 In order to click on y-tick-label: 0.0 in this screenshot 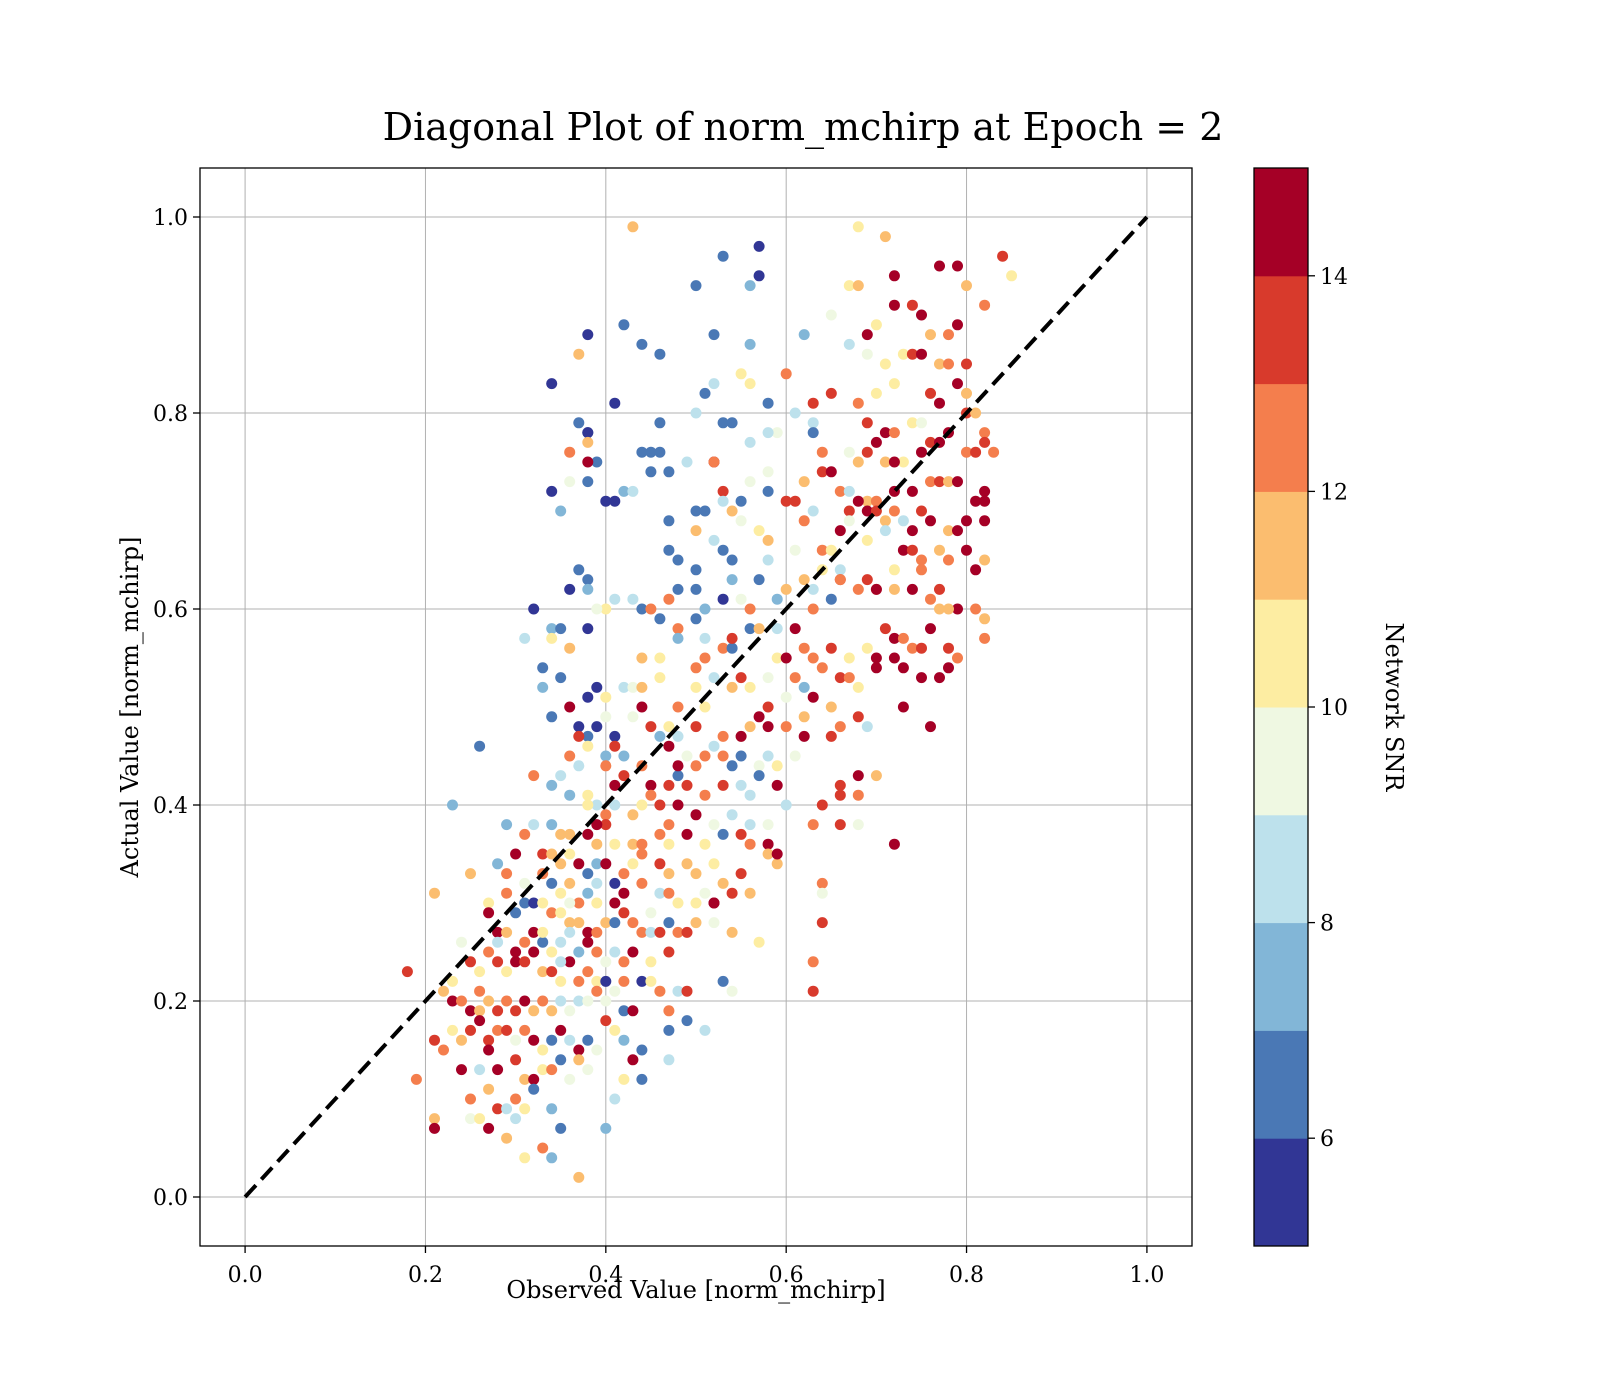, I will do `click(170, 1198)`.